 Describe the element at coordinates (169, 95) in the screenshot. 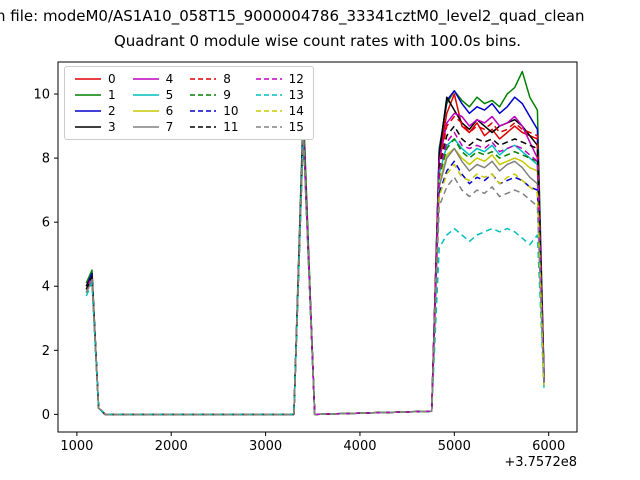

I see `legend-label: 5` at that location.